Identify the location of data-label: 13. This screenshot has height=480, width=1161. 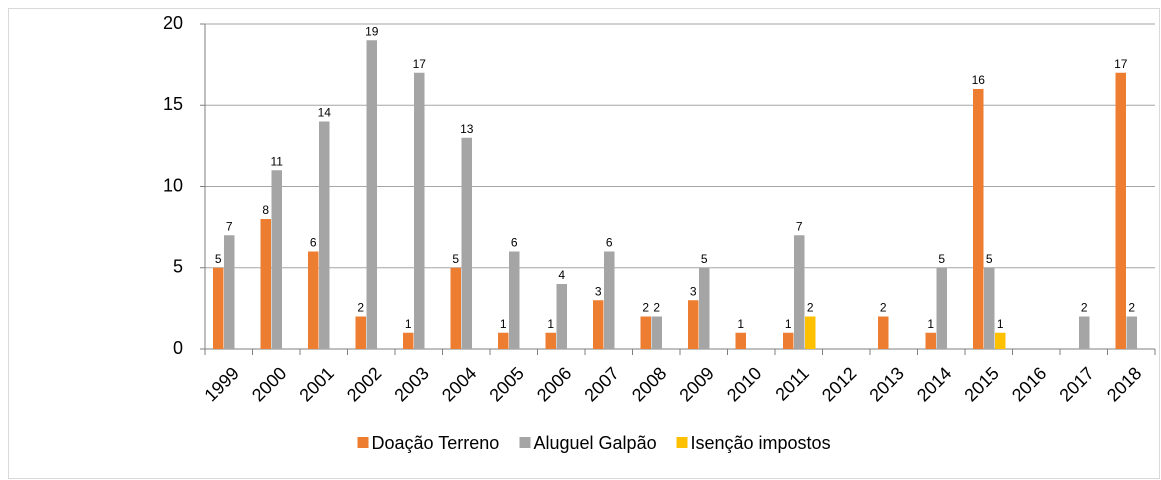
(467, 129).